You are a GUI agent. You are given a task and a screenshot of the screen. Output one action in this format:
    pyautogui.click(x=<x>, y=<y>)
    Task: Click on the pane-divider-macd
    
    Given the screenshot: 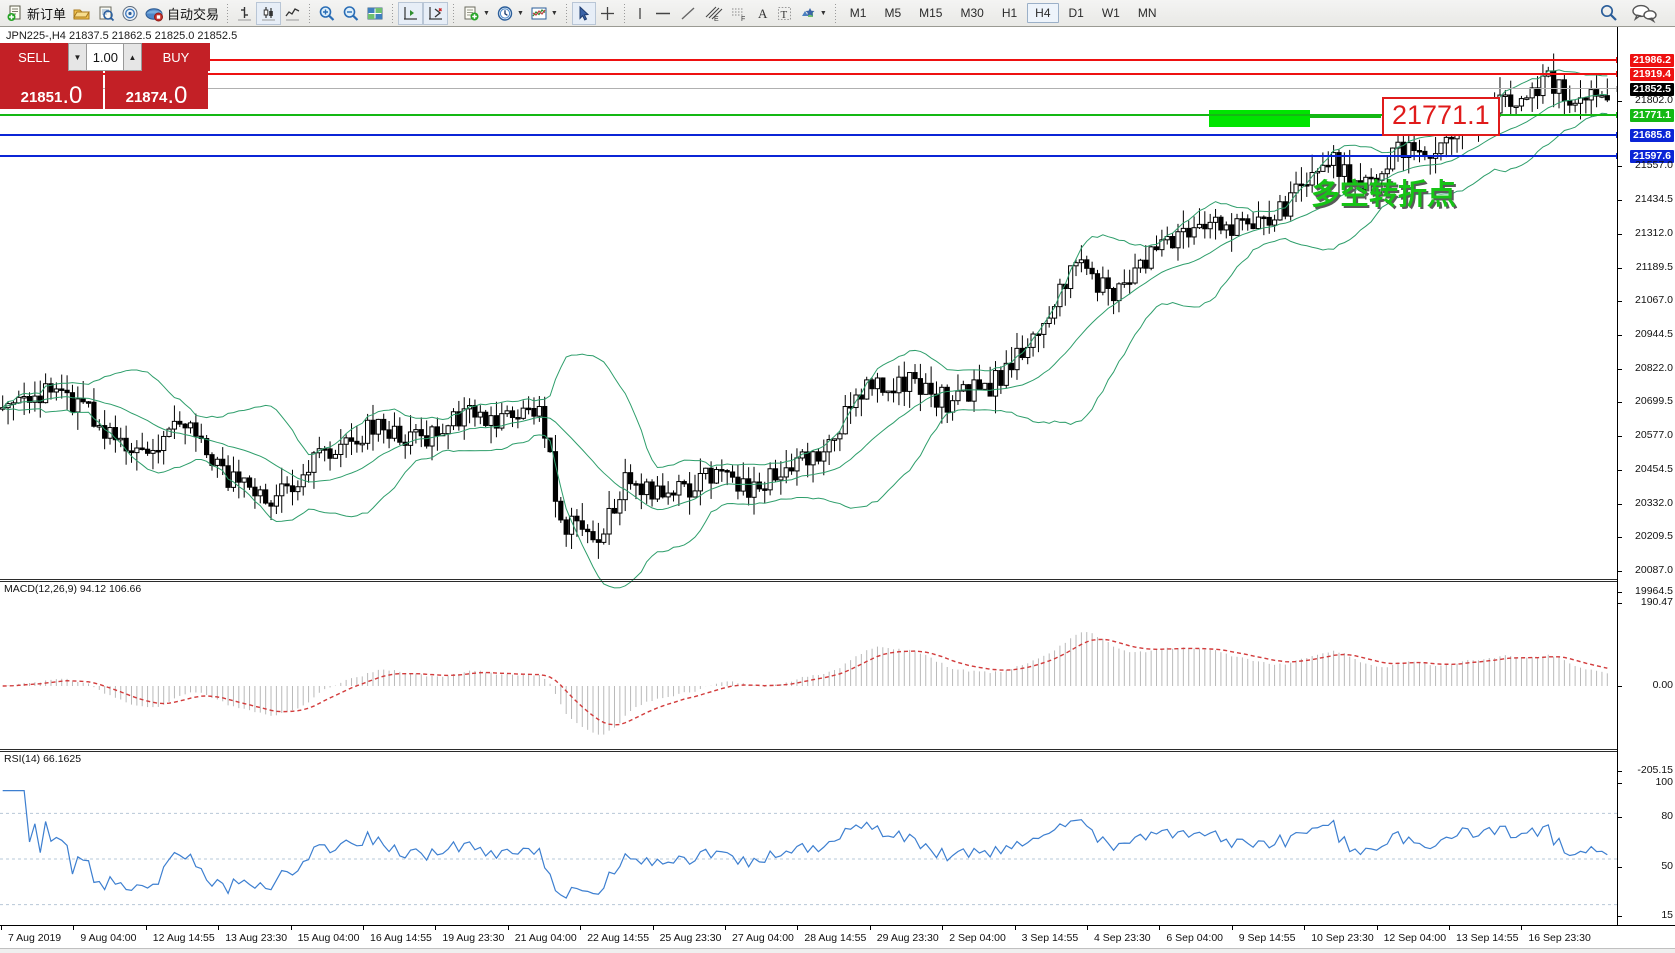 What is the action you would take?
    pyautogui.click(x=808, y=579)
    